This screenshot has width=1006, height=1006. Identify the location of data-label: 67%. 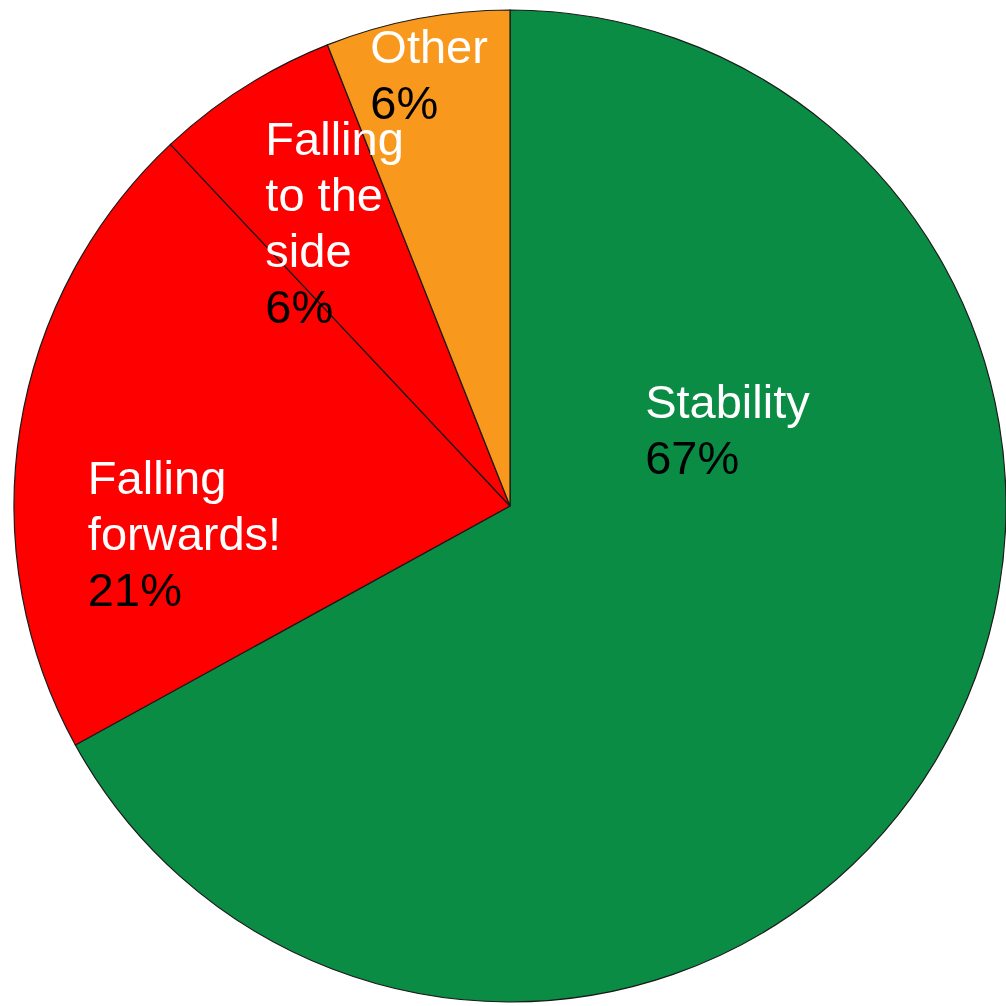
(692, 457).